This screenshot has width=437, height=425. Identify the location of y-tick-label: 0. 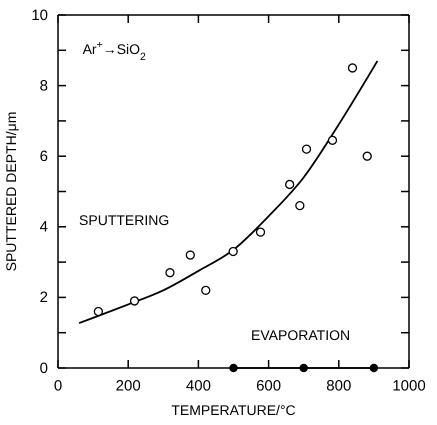
(44, 368).